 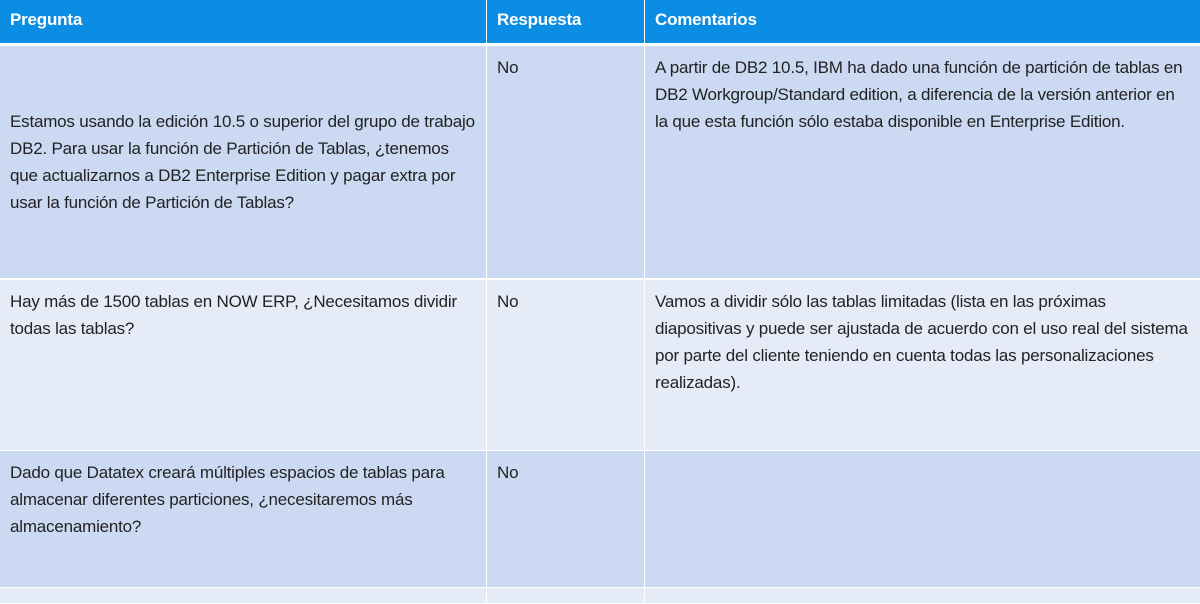 I want to click on table-row-partial, so click(x=600, y=596).